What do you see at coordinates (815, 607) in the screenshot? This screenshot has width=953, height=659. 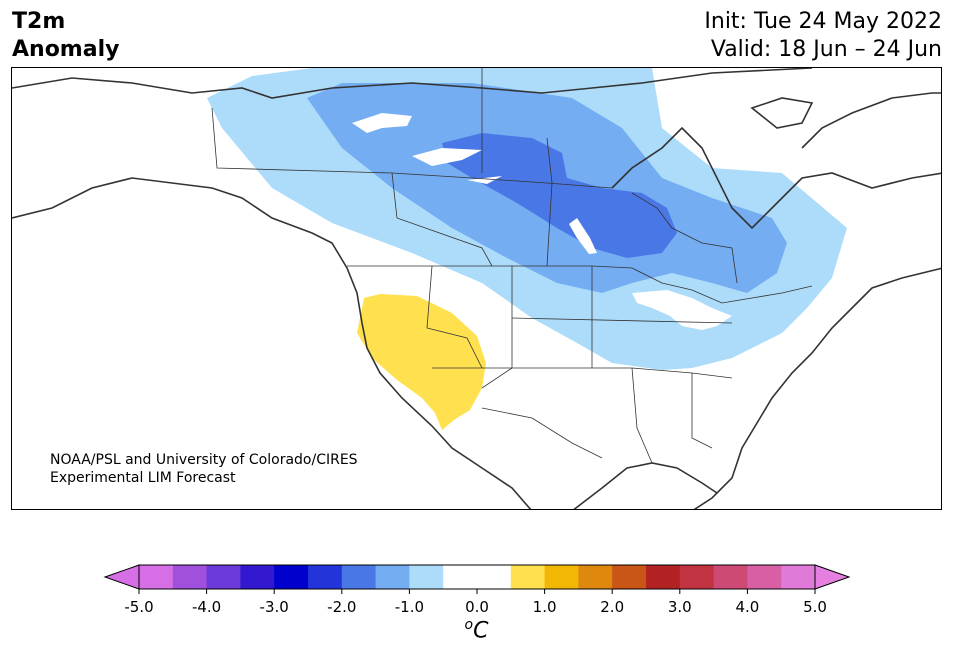 I see `colorbar-tick-label: 5.0` at bounding box center [815, 607].